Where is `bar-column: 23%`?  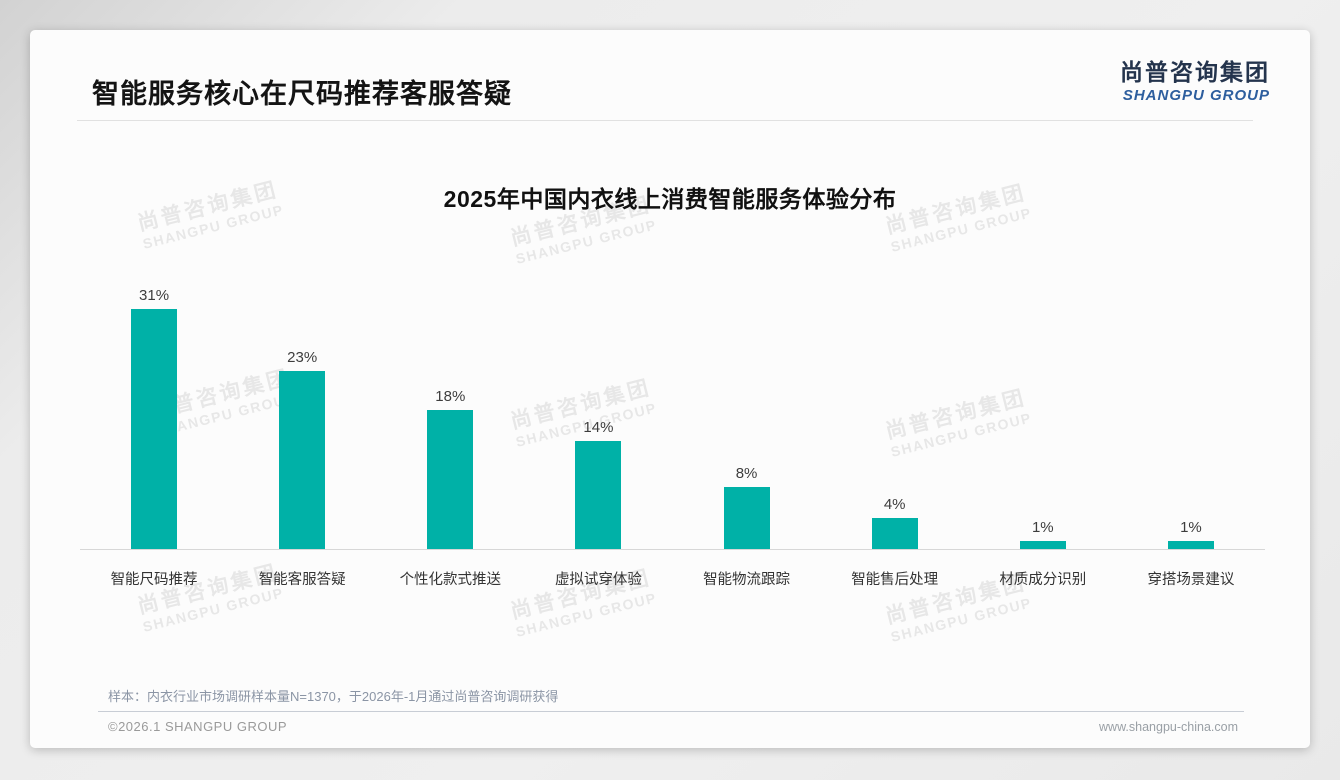 bar-column: 23% is located at coordinates (302, 396).